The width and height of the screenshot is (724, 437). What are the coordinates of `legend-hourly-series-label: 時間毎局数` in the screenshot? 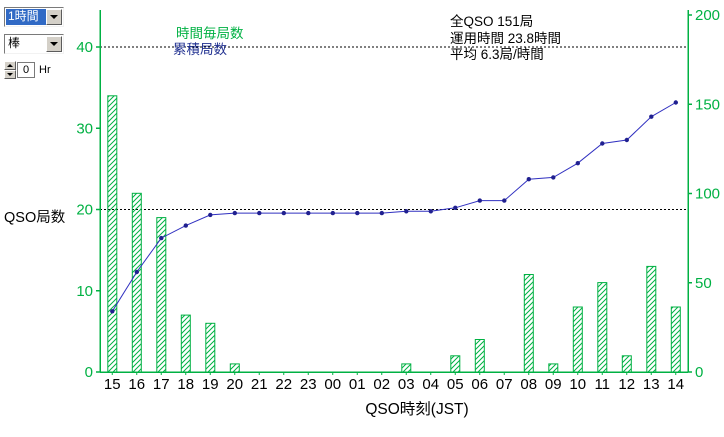 It's located at (210, 33).